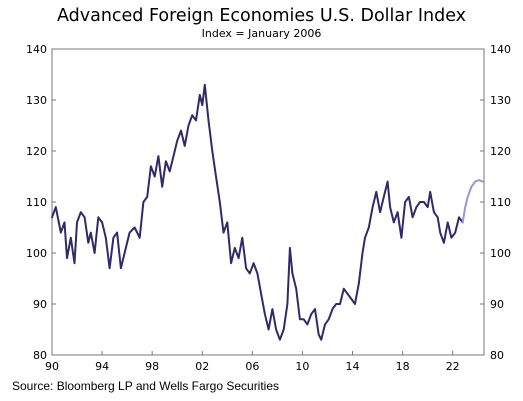 This screenshot has height=401, width=523. Describe the element at coordinates (202, 366) in the screenshot. I see `x-tick-label: 02` at that location.